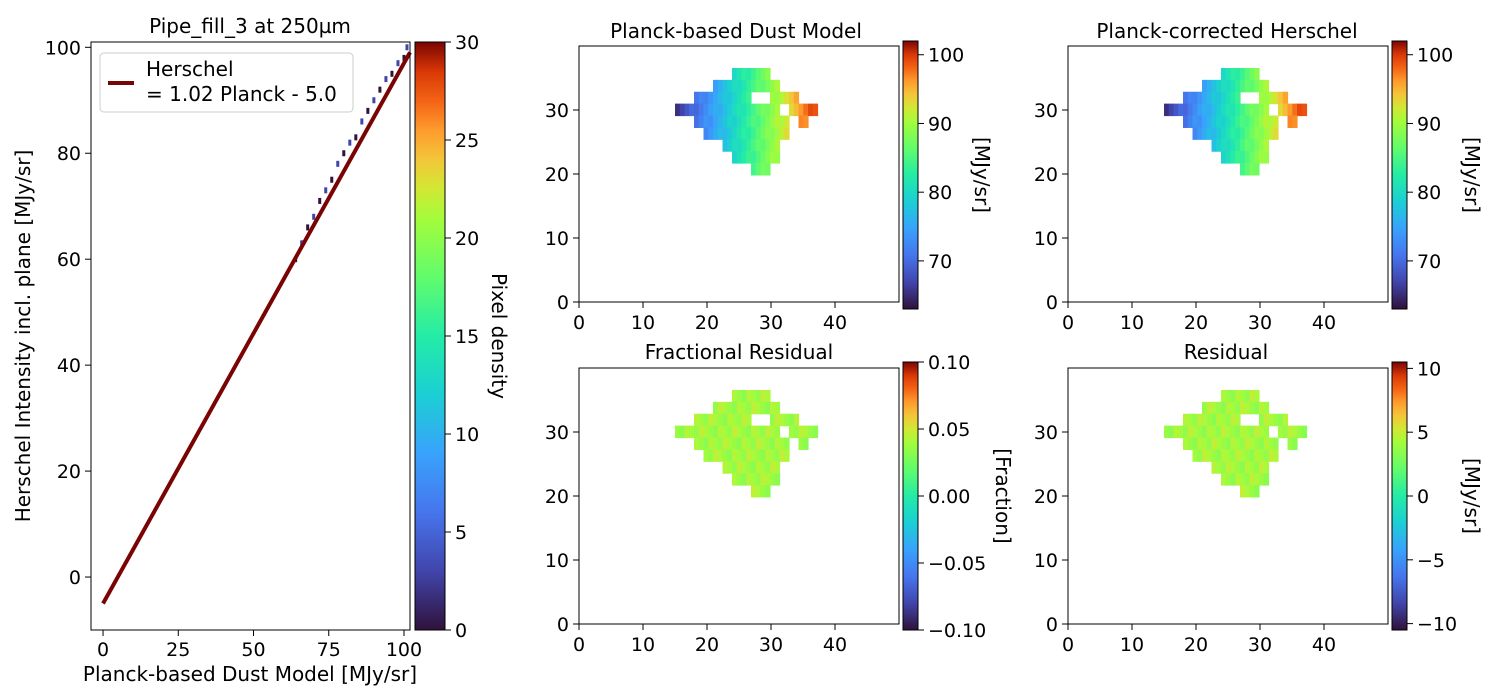  Describe the element at coordinates (1046, 239) in the screenshot. I see `y-tick-label: 10` at that location.